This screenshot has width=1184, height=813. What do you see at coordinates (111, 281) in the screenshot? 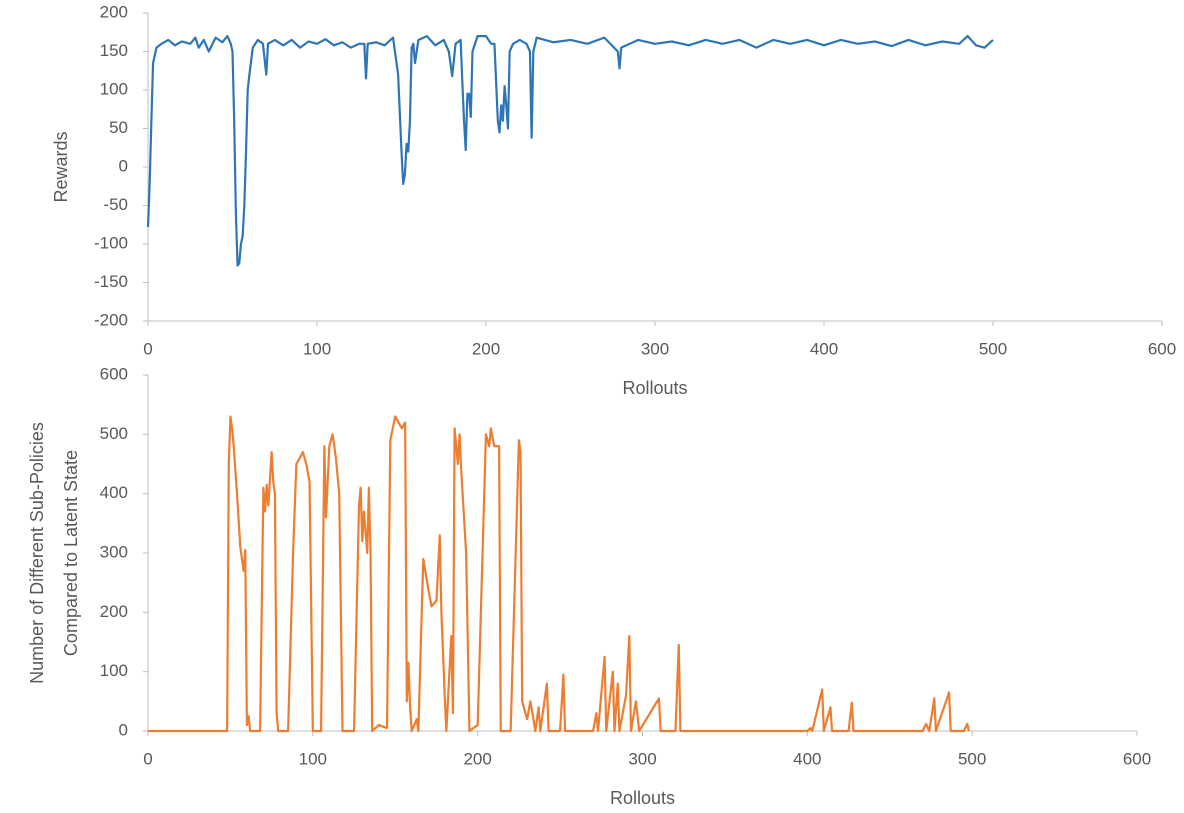
I see `y-tick-label: -150` at bounding box center [111, 281].